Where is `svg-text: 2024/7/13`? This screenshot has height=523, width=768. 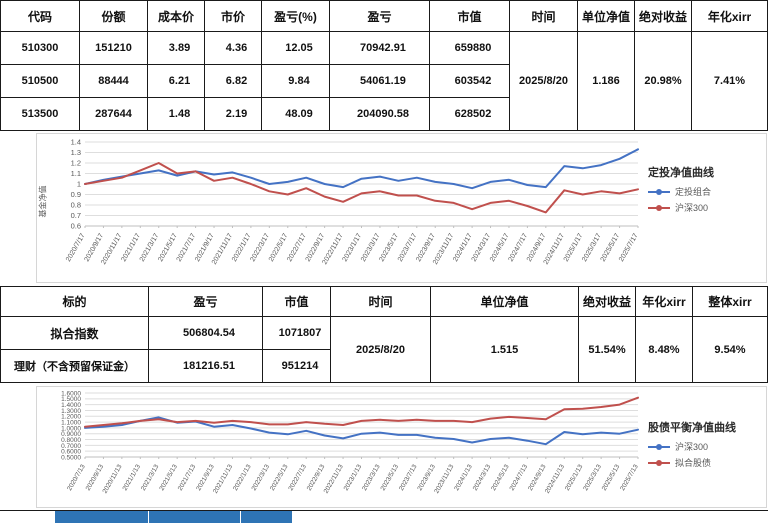
svg-text: 2024/7/13 is located at coordinates (519, 477).